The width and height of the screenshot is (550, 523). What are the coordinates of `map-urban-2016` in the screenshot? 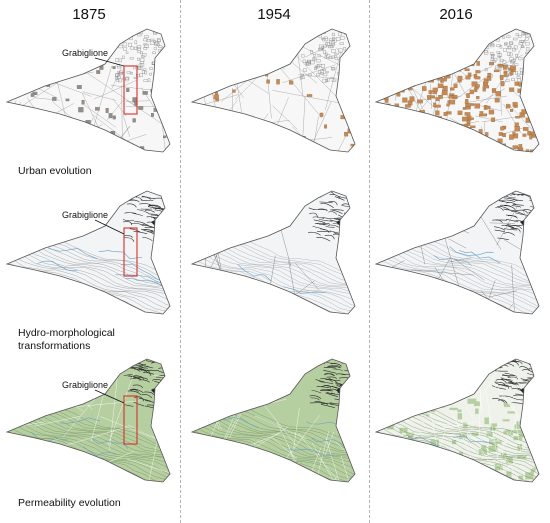 It's located at (457, 90).